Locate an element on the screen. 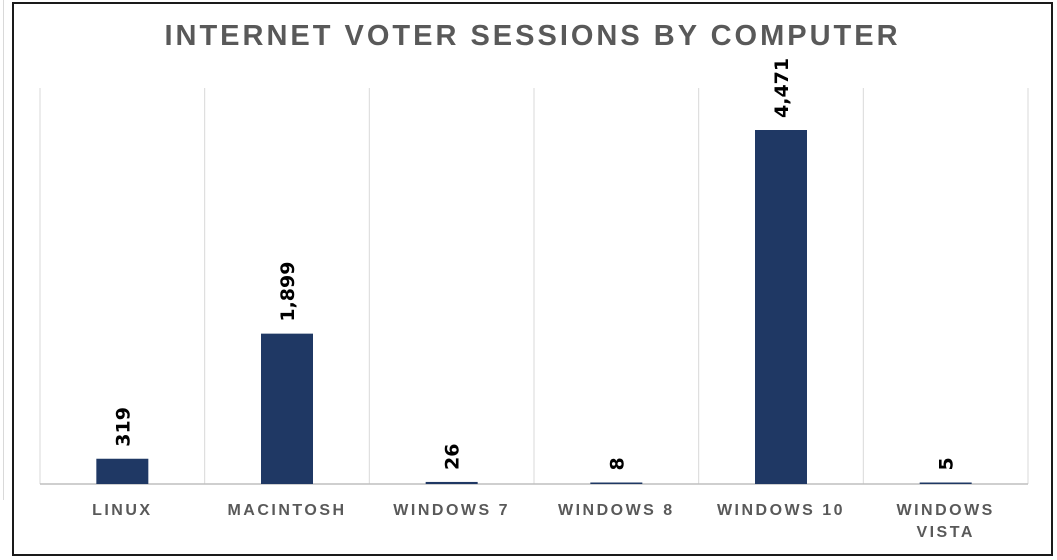 This screenshot has height=560, width=1057. data-label: 5 is located at coordinates (947, 463).